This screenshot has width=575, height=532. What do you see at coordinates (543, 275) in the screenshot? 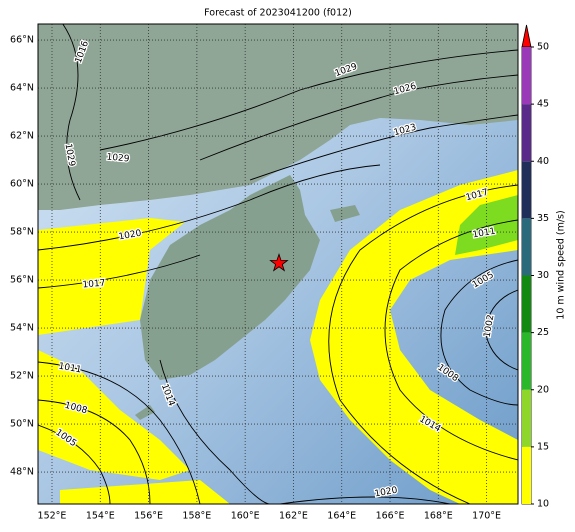
I see `colorbar-tick-label: 30` at bounding box center [543, 275].